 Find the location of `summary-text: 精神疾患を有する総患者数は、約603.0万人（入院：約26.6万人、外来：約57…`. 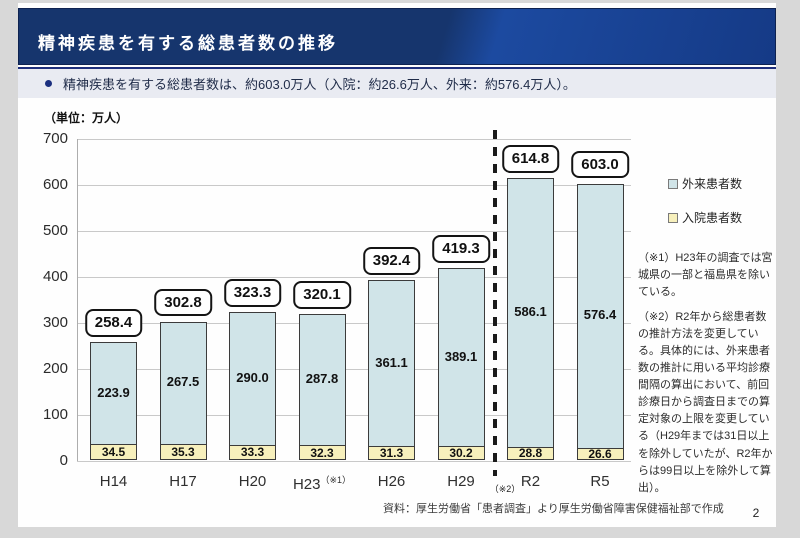

summary-text: 精神疾患を有する総患者数は、約603.0万人（入院：約26.6万人、外来：約57… is located at coordinates (319, 84).